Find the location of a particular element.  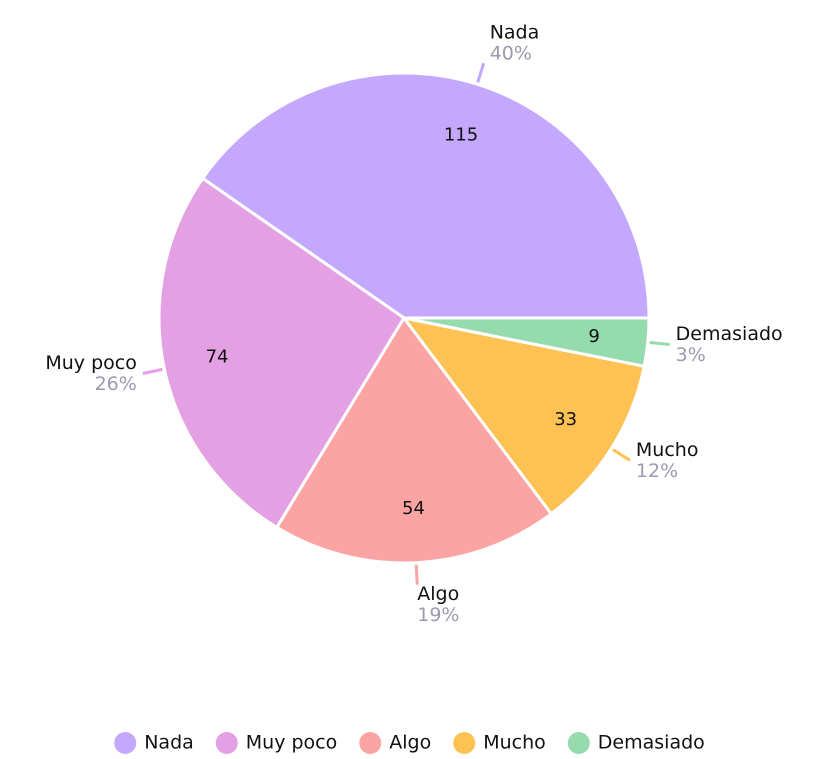

slice-percent: 12% is located at coordinates (657, 471).